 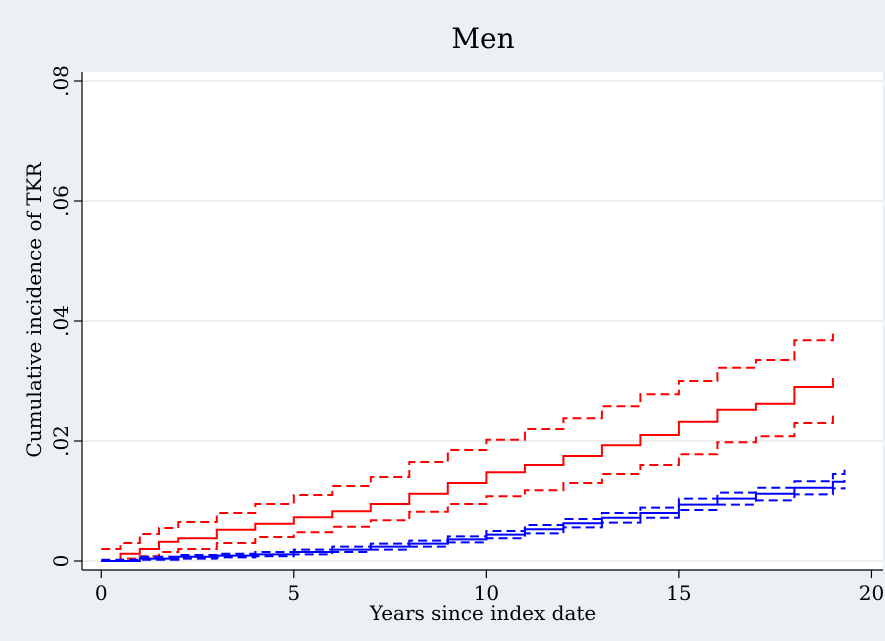 I want to click on chart-title: Men, so click(x=482, y=38).